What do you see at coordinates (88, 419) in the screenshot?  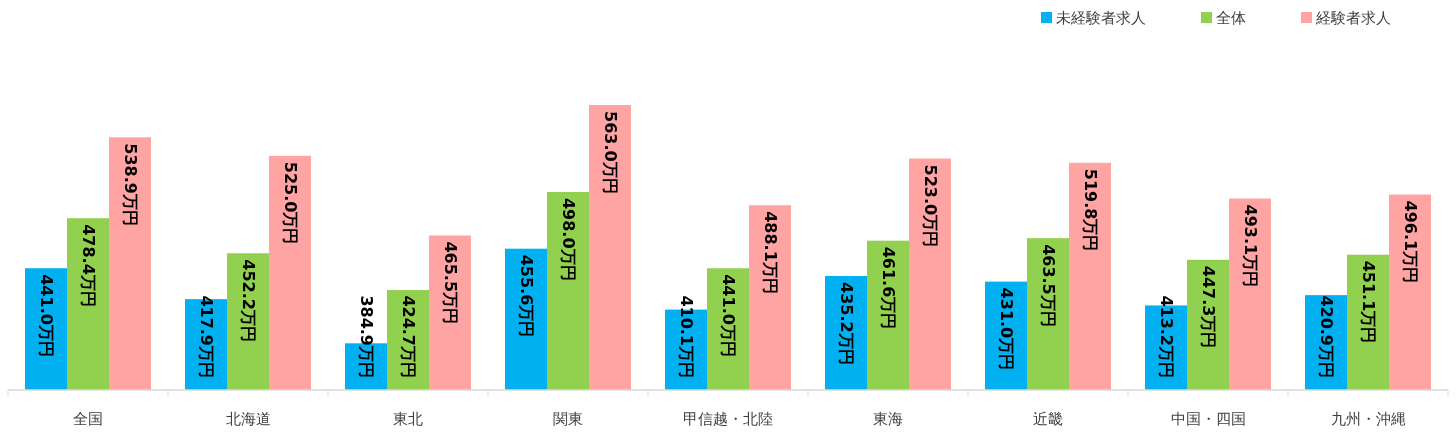 I see `x-tick-label: 全国` at bounding box center [88, 419].